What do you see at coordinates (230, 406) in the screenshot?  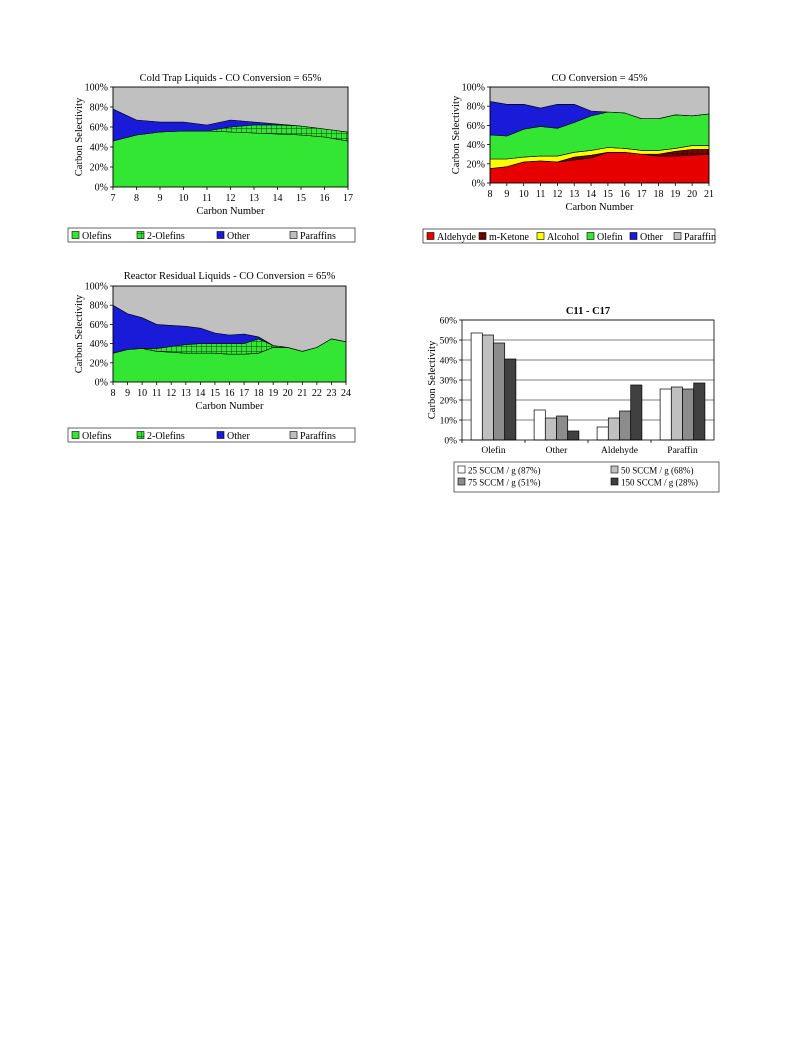 I see `x-axis-label: Carbon Number` at bounding box center [230, 406].